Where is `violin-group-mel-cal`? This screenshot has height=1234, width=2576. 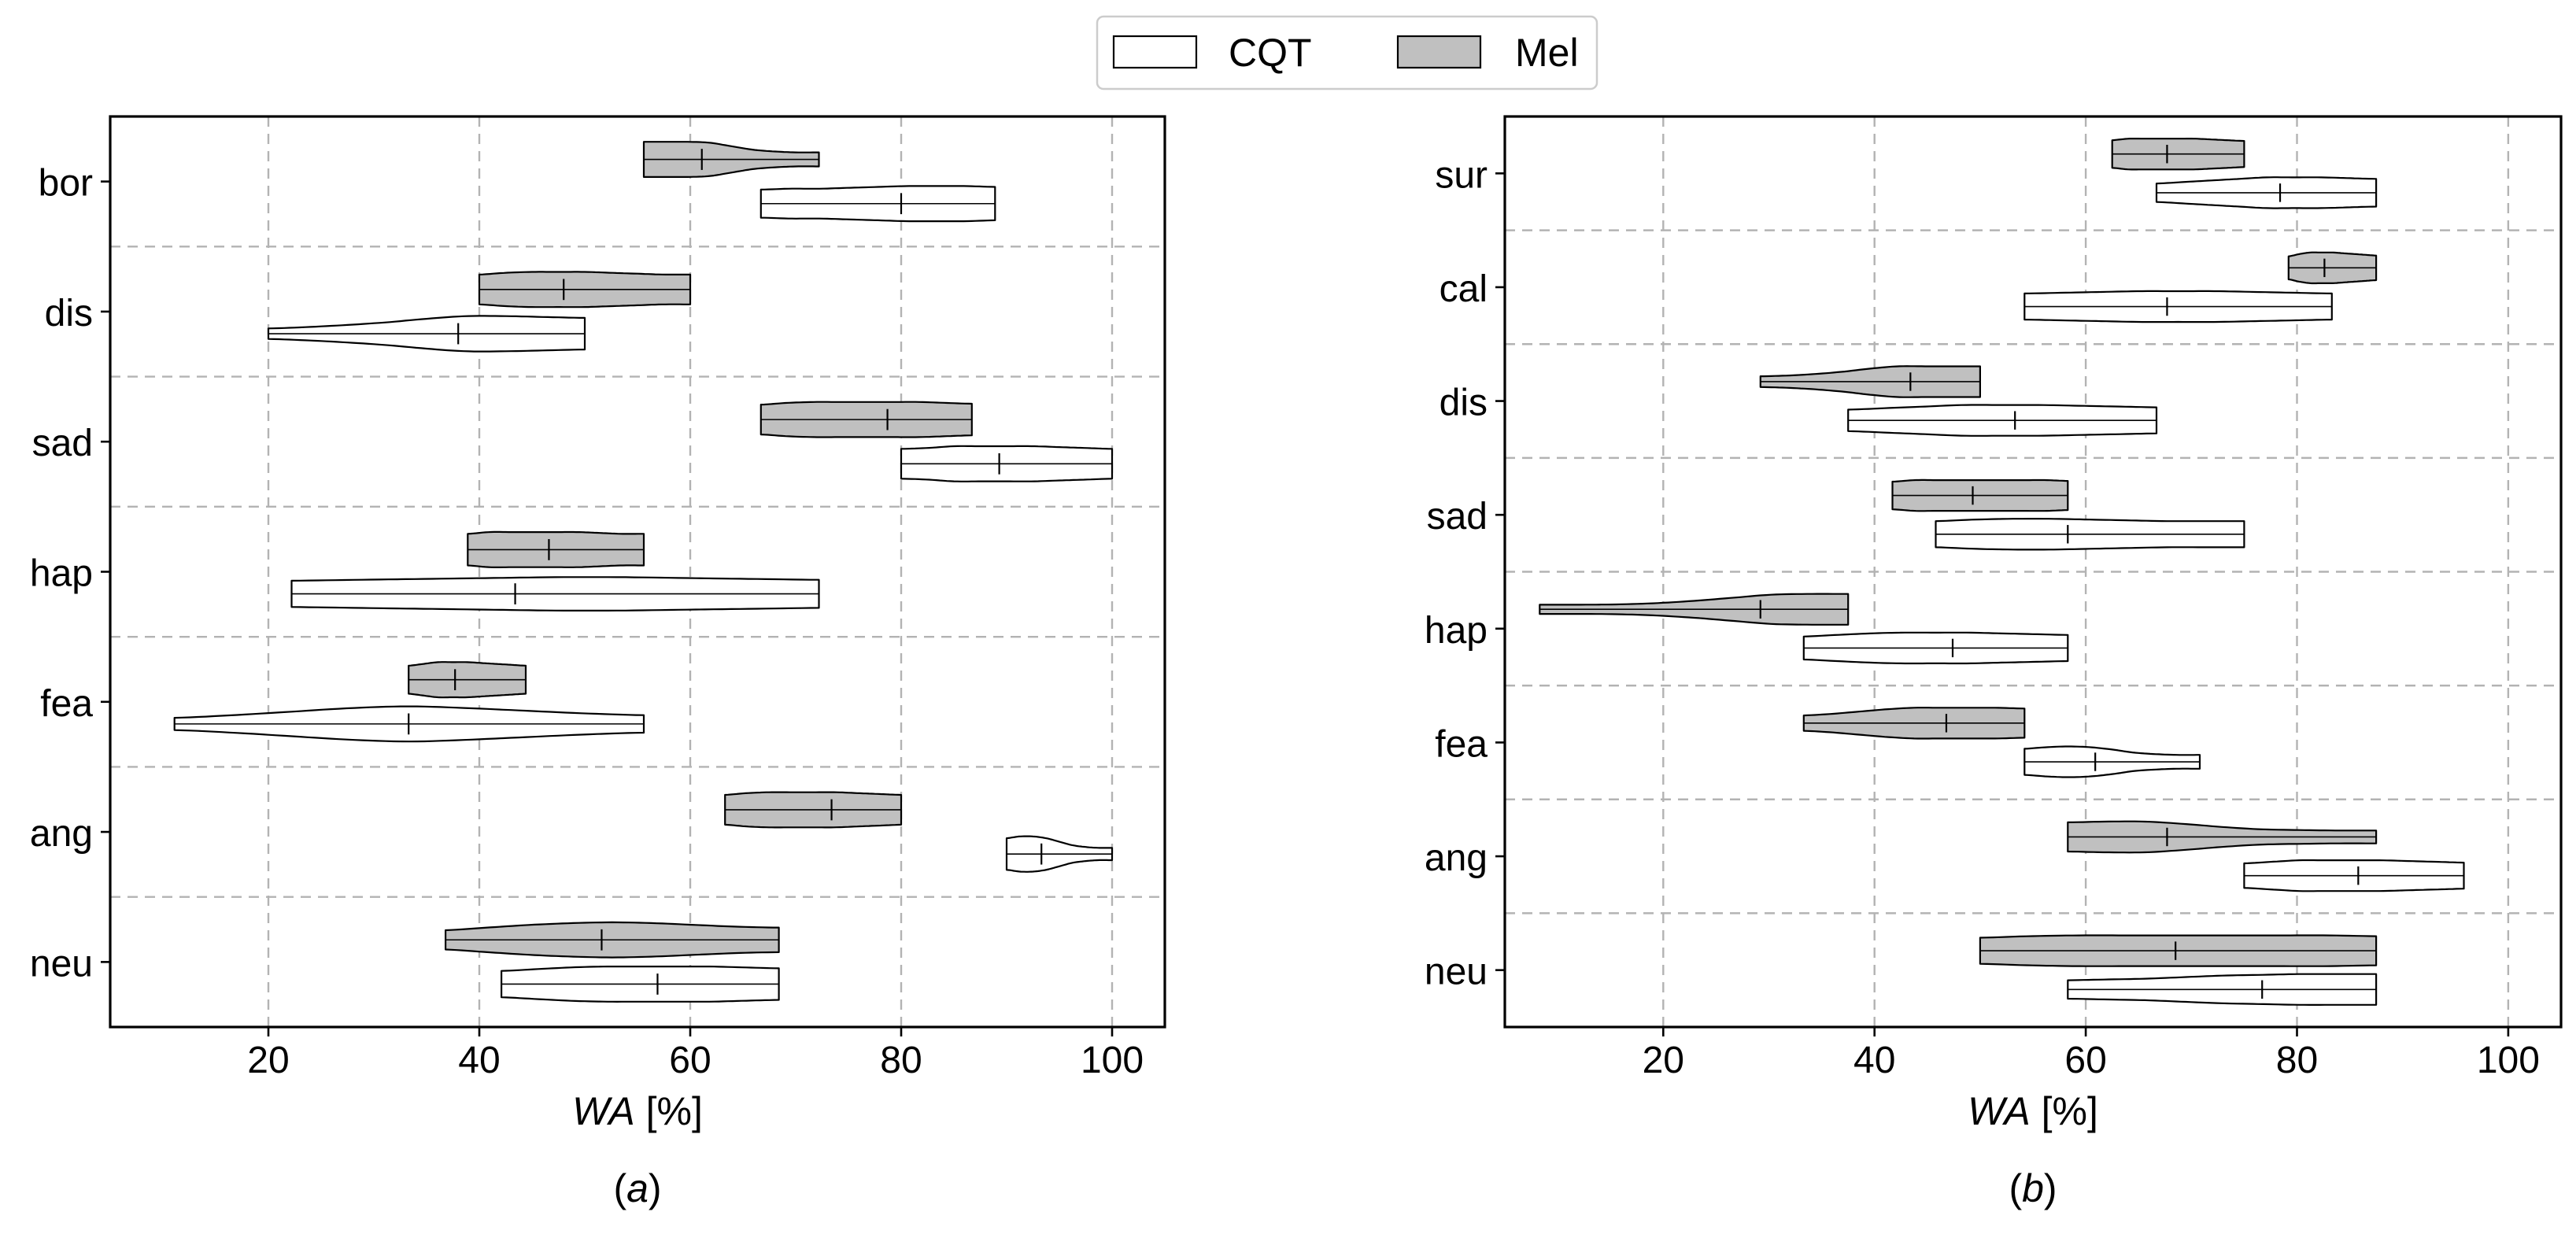 violin-group-mel-cal is located at coordinates (2332, 268).